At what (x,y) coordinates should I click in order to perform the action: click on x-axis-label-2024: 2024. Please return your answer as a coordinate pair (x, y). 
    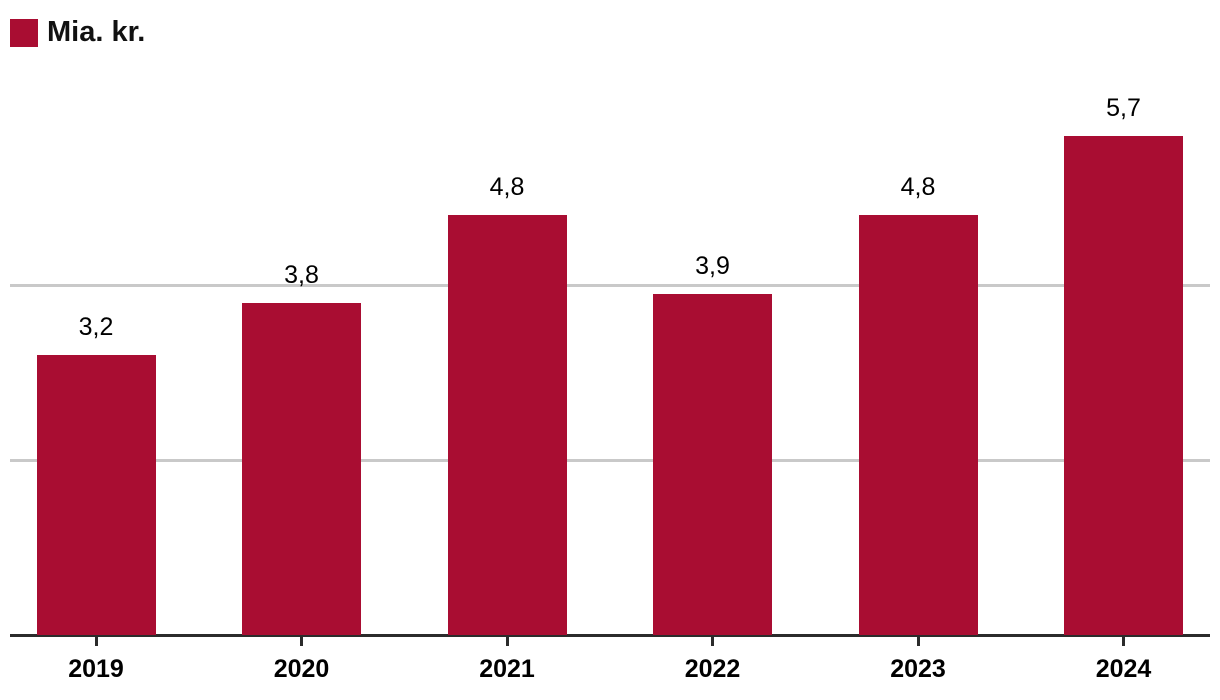
    Looking at the image, I should click on (1123, 669).